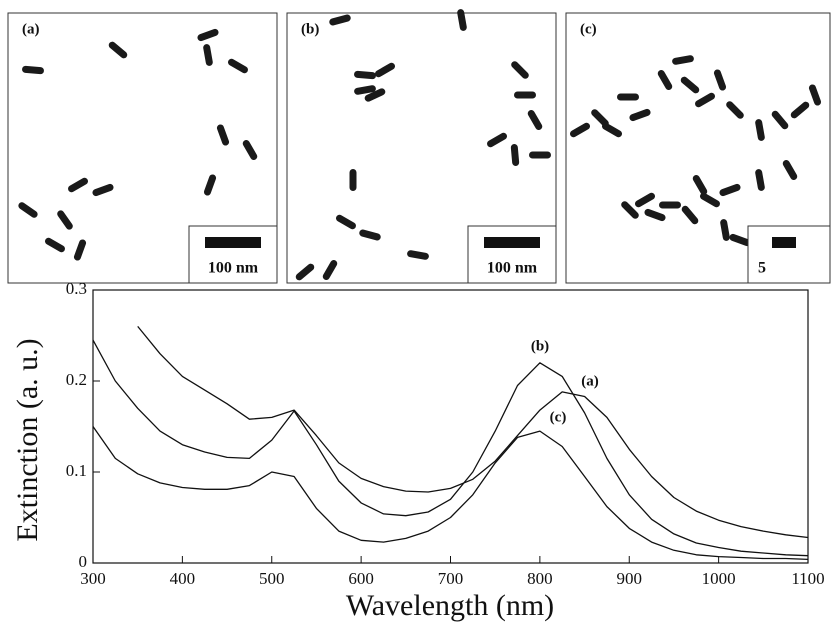 Image resolution: width=831 pixels, height=630 pixels. I want to click on x-tick-label: 800, so click(540, 578).